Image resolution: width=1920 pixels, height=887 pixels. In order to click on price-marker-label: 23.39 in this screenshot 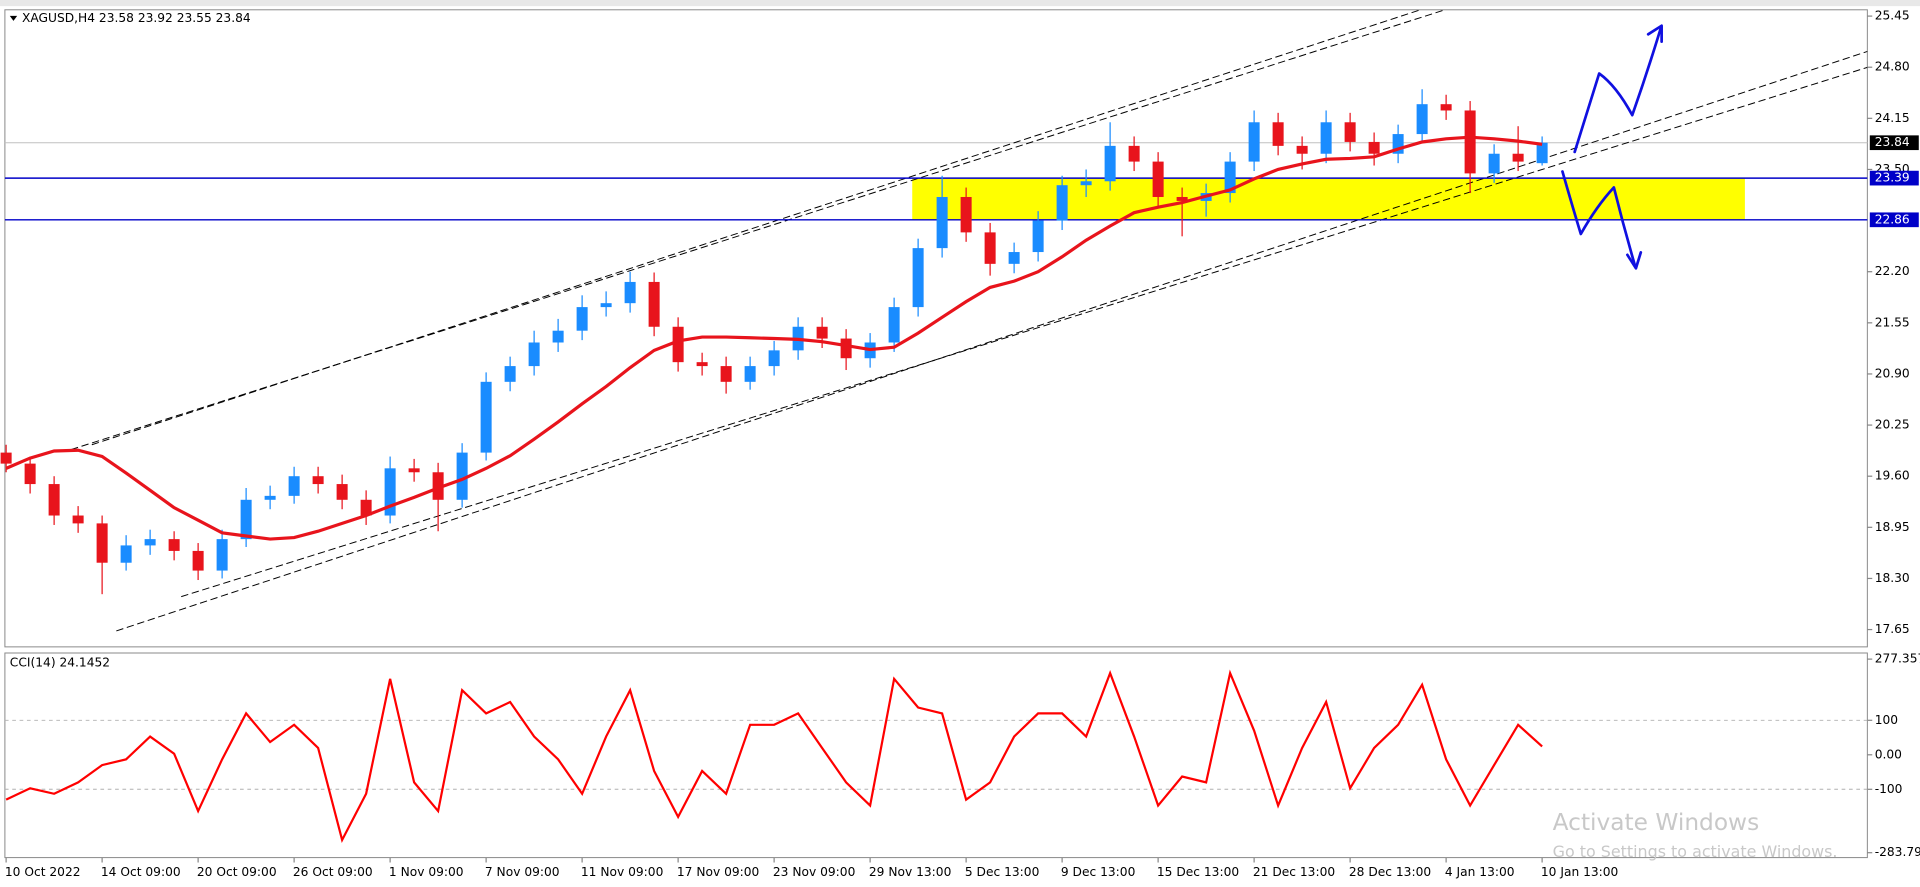, I will do `click(1892, 178)`.